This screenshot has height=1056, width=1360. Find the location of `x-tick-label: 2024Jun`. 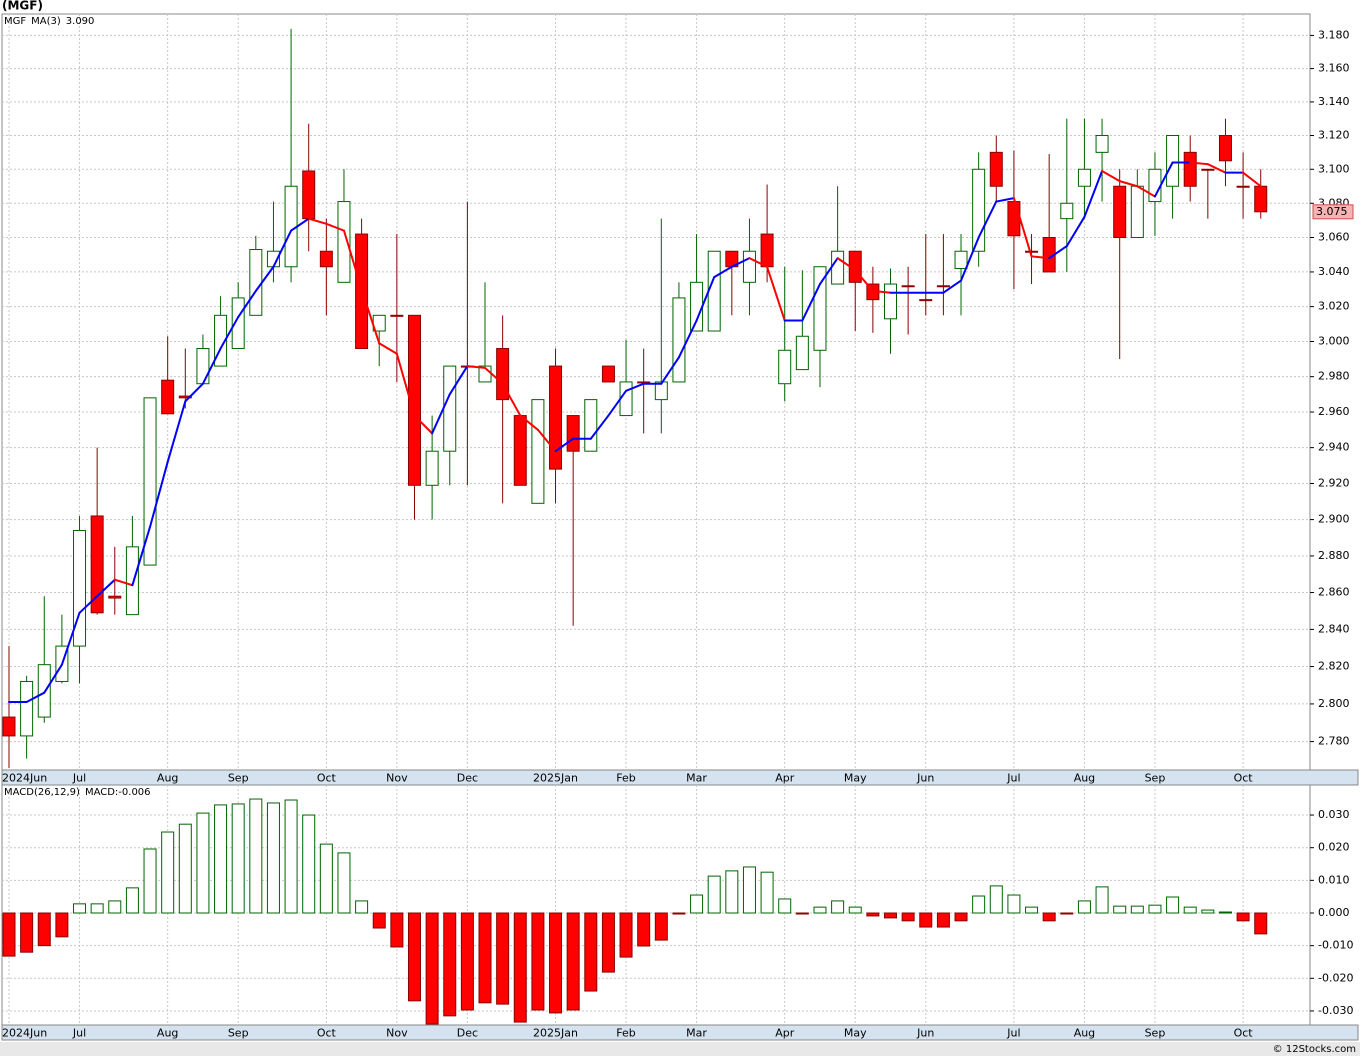

x-tick-label: 2024Jun is located at coordinates (24, 1033).